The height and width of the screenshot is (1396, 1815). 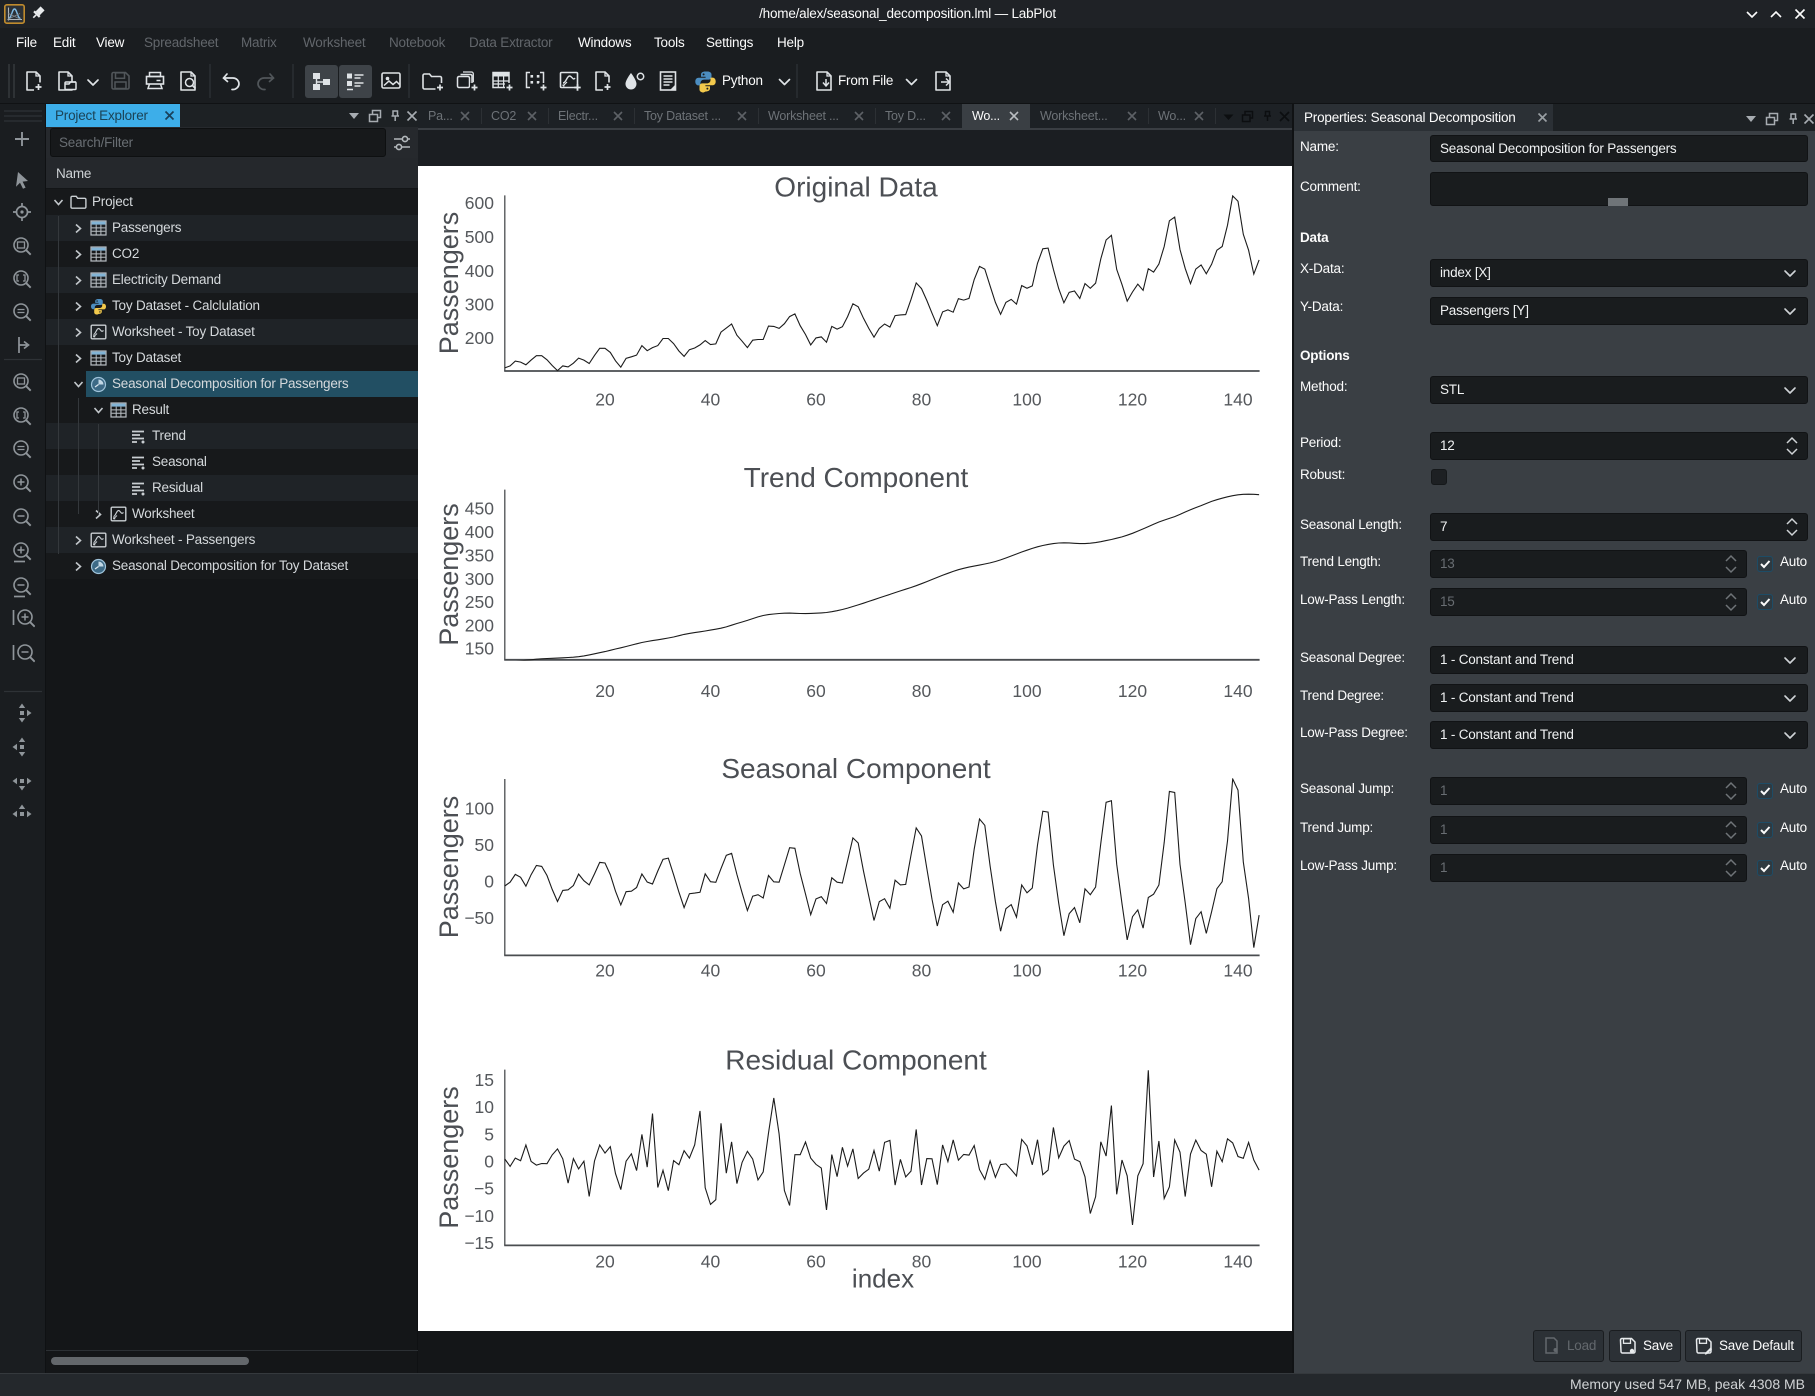 I want to click on svg-text: −50, so click(x=479, y=918).